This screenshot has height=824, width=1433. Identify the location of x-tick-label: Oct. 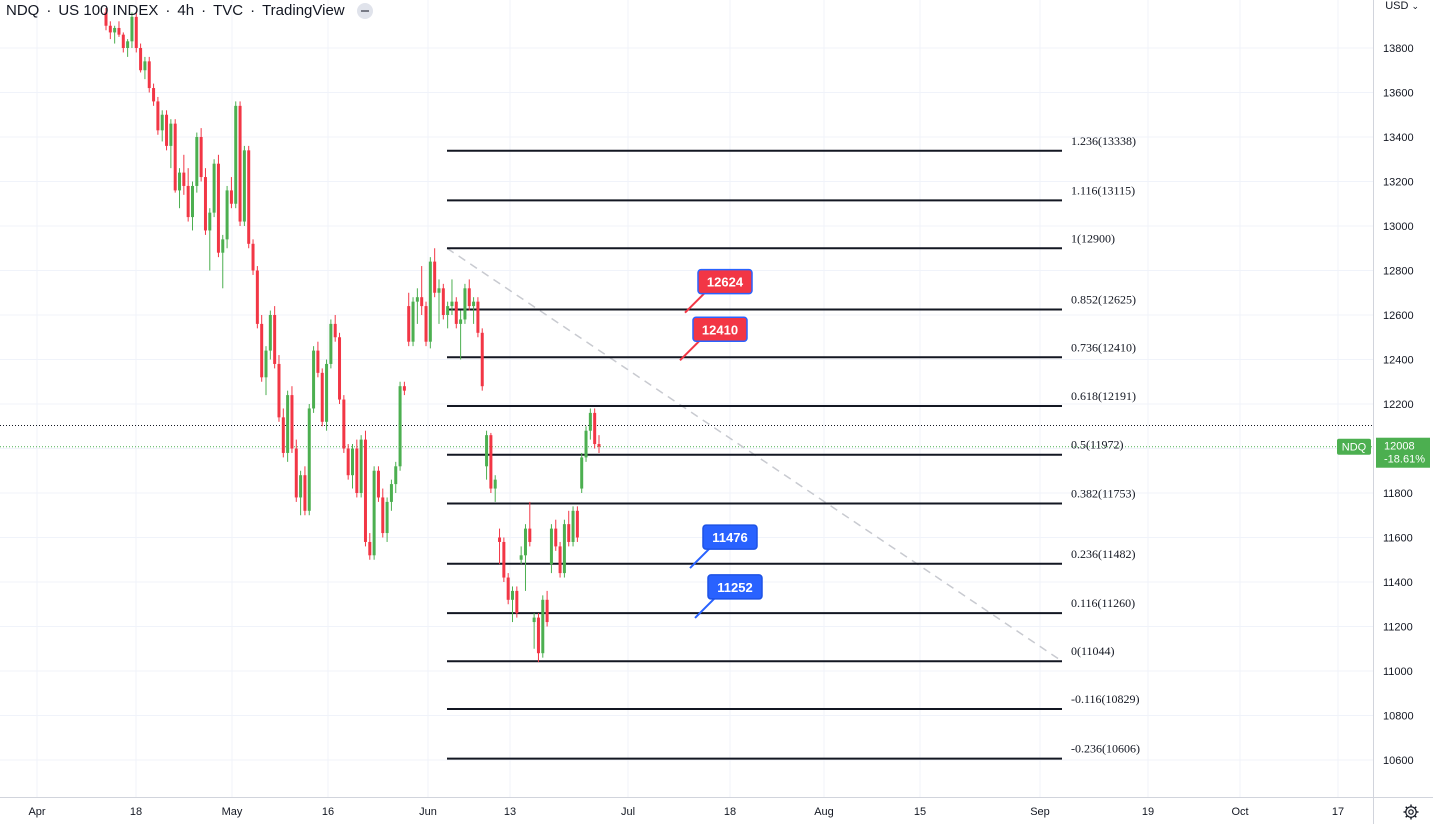
(1239, 812).